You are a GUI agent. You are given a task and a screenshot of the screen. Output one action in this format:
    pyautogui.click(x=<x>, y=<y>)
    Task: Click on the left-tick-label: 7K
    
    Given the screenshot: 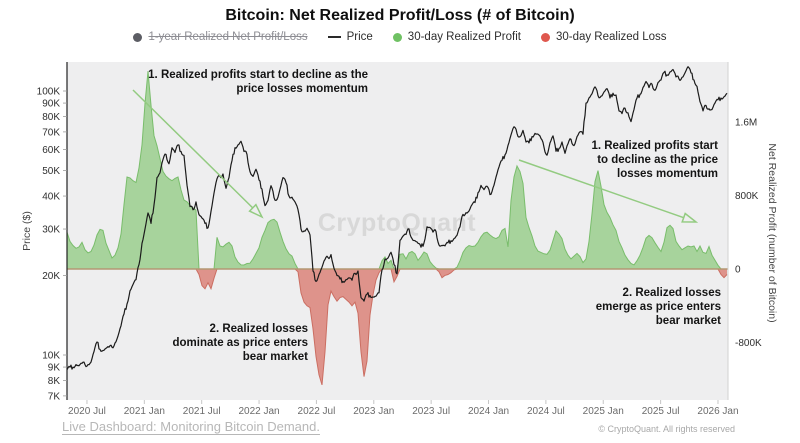 What is the action you would take?
    pyautogui.click(x=54, y=396)
    